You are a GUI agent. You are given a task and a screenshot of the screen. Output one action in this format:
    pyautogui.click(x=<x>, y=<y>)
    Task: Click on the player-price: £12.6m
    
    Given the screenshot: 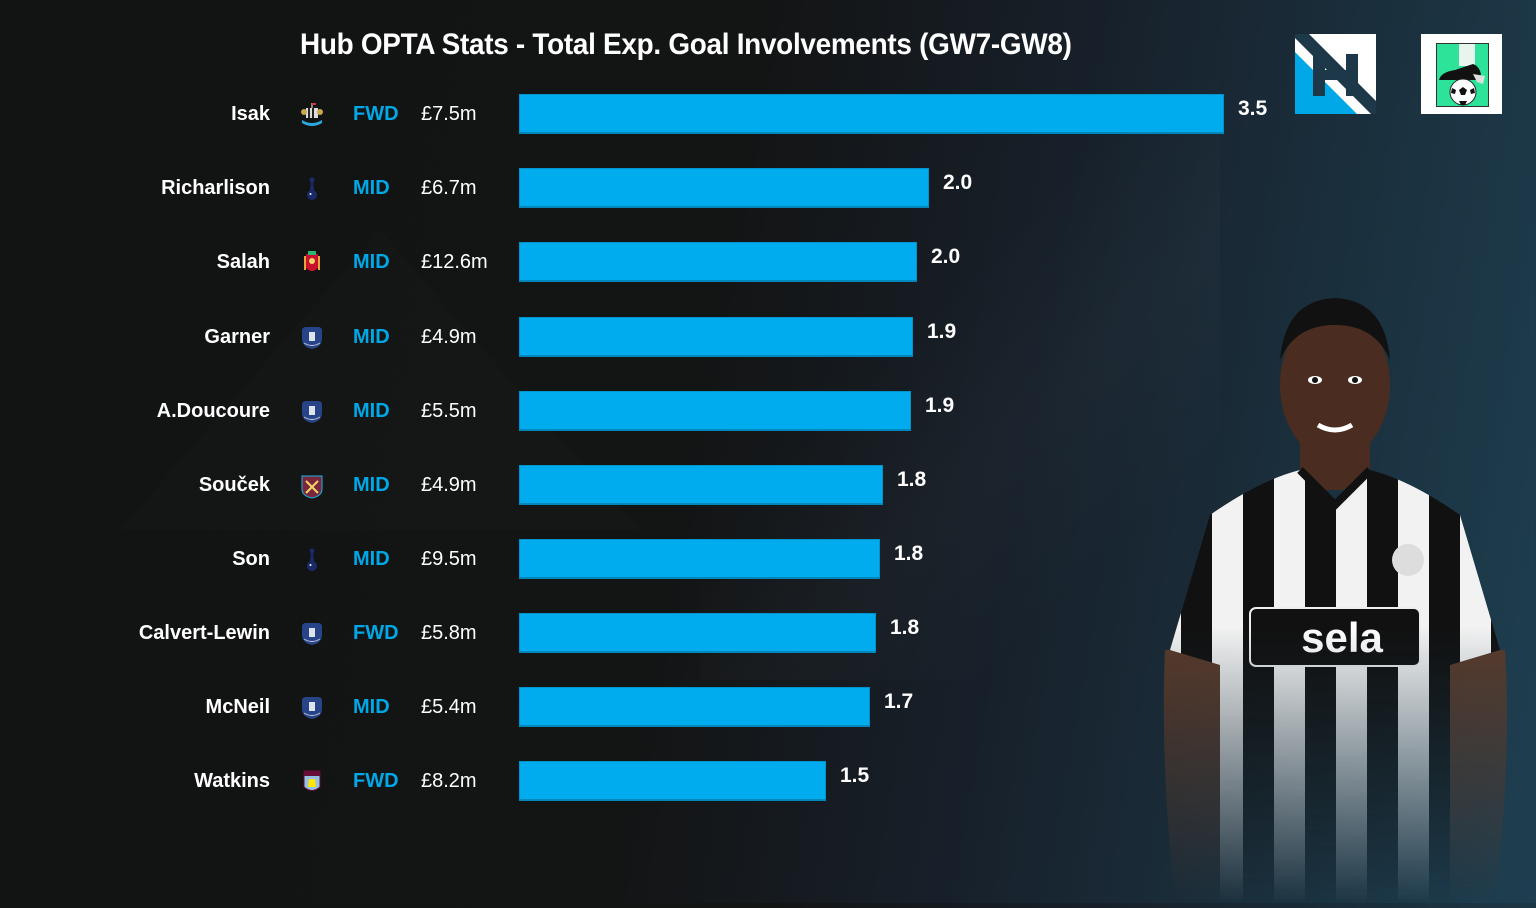 What is the action you would take?
    pyautogui.click(x=454, y=262)
    